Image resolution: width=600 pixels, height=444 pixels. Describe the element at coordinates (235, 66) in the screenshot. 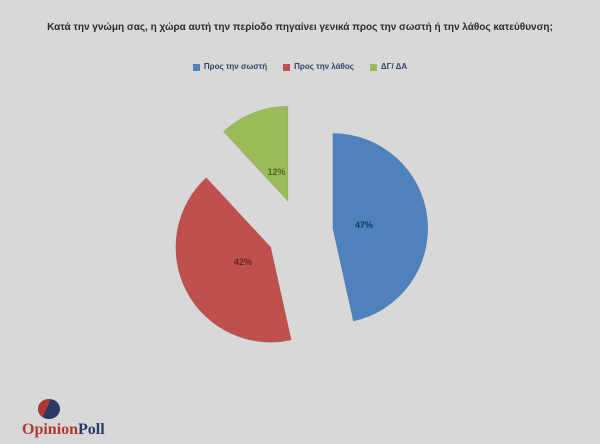

I see `legend-label: Προς την σωστή` at that location.